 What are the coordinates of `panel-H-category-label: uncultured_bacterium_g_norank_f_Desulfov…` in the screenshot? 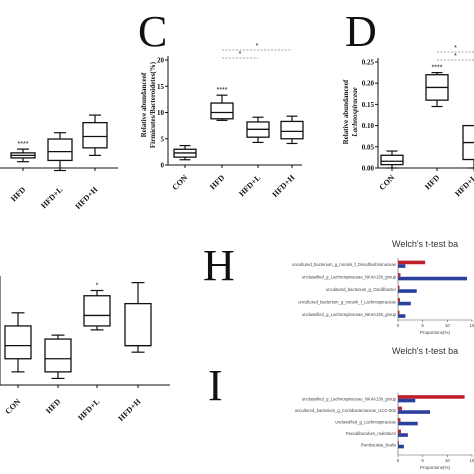 It's located at (344, 264).